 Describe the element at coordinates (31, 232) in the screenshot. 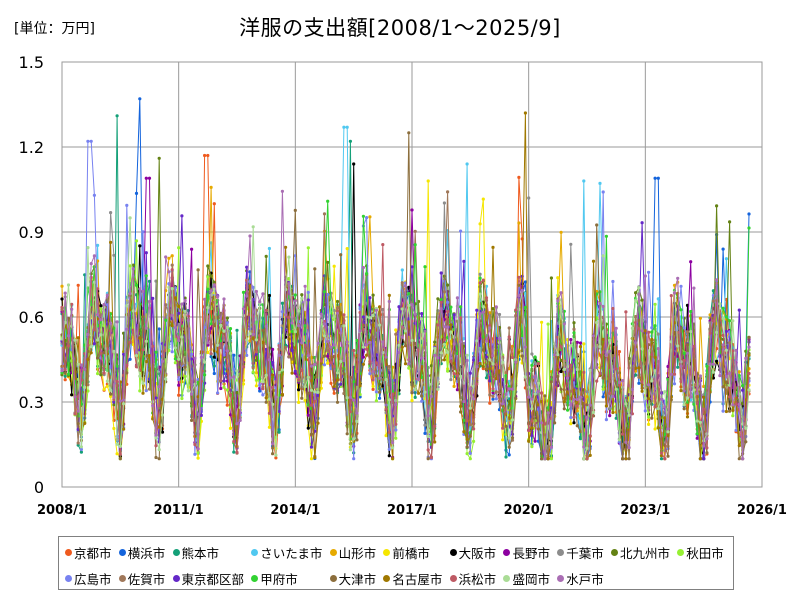

I see `y-tick-label: 0.9` at that location.